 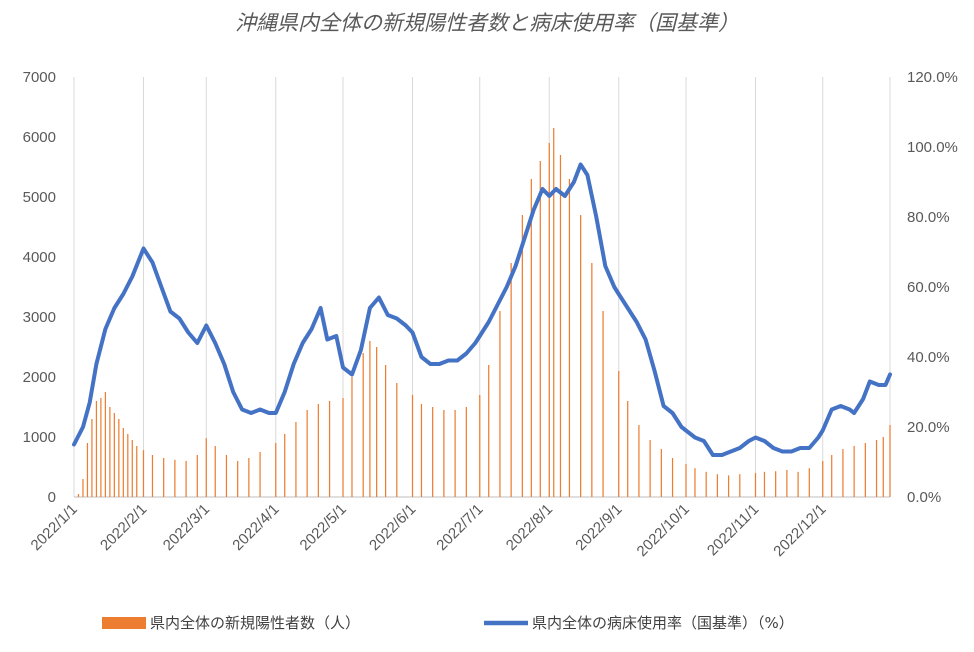 What do you see at coordinates (52, 497) in the screenshot?
I see `left-tick-label: 0` at bounding box center [52, 497].